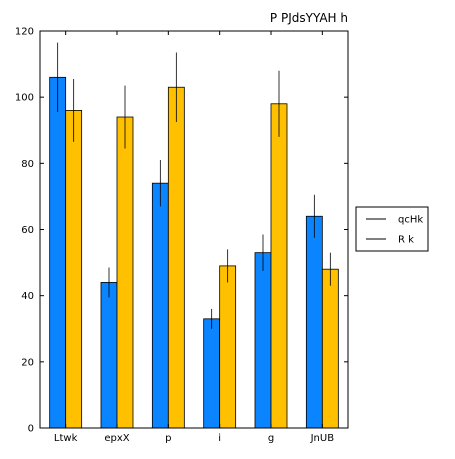 The width and height of the screenshot is (455, 459). Describe the element at coordinates (212, 373) in the screenshot. I see `bar-qcHk-i` at that location.